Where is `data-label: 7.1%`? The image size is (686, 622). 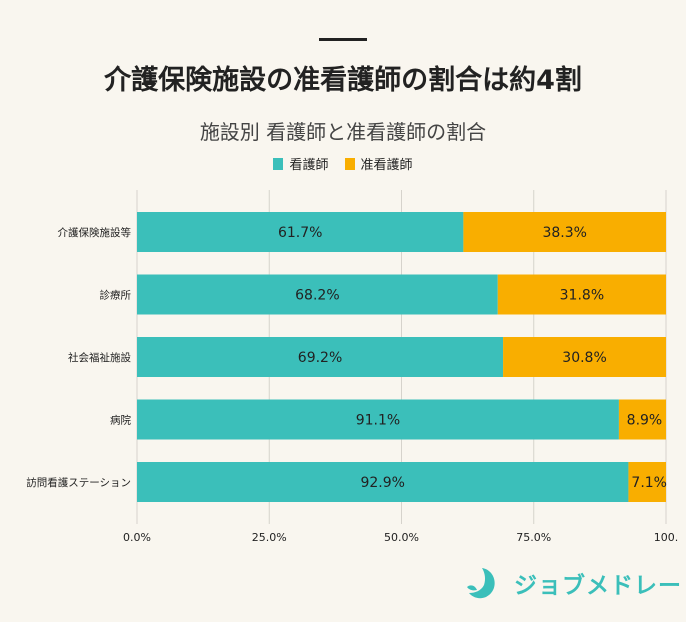
data-label: 7.1% is located at coordinates (649, 483).